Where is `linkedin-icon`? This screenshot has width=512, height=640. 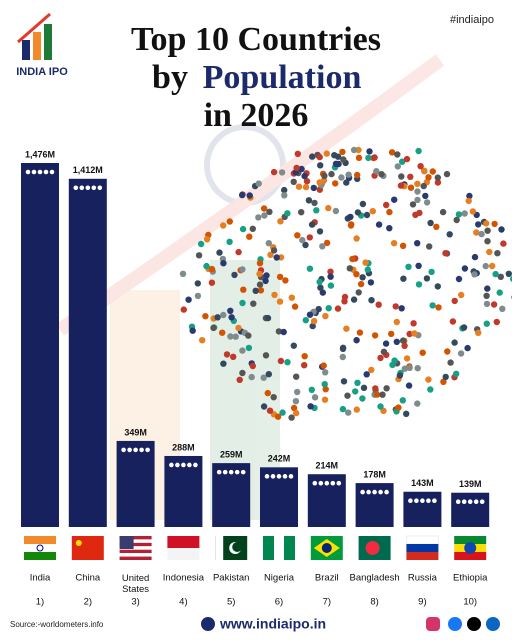
linkedin-icon is located at coordinates (493, 624).